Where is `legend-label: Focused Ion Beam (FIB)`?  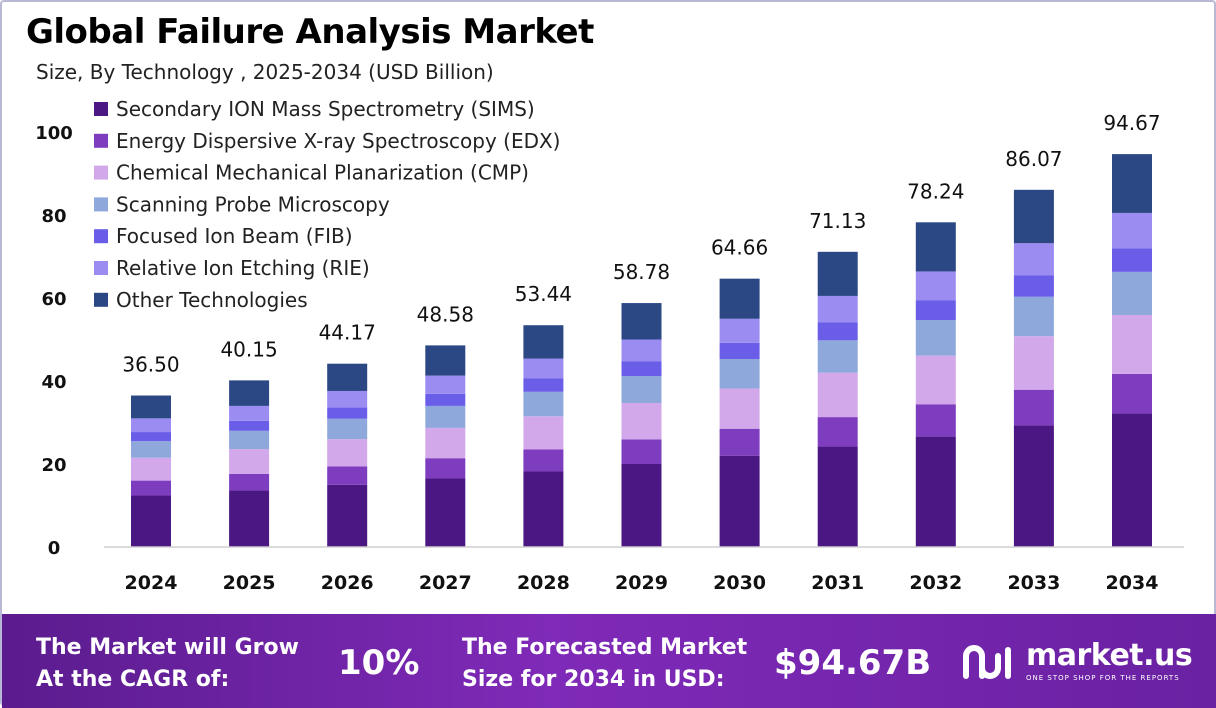
legend-label: Focused Ion Beam (FIB) is located at coordinates (234, 236).